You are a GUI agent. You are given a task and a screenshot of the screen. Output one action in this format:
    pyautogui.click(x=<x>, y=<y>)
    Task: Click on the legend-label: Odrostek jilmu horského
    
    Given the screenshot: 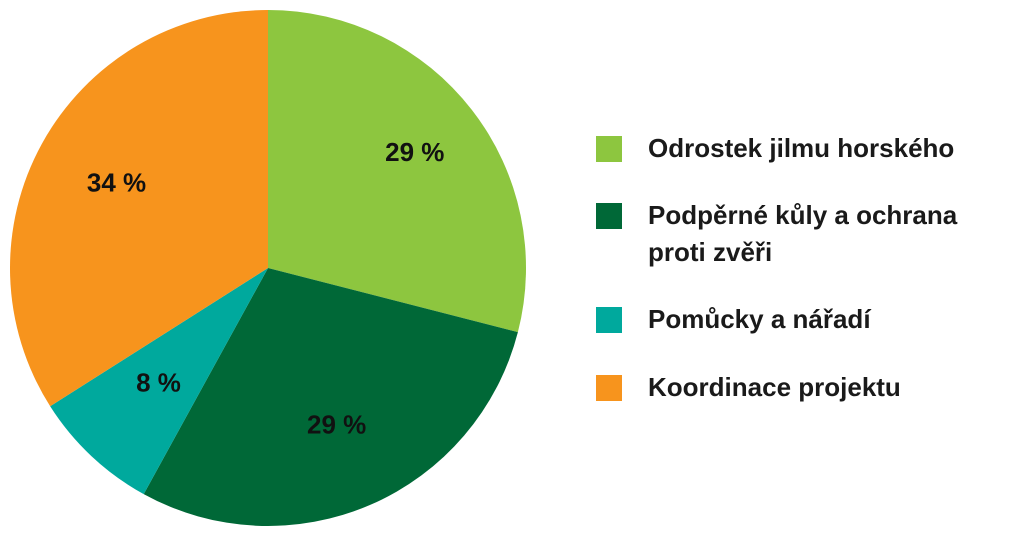 What is the action you would take?
    pyautogui.click(x=801, y=148)
    